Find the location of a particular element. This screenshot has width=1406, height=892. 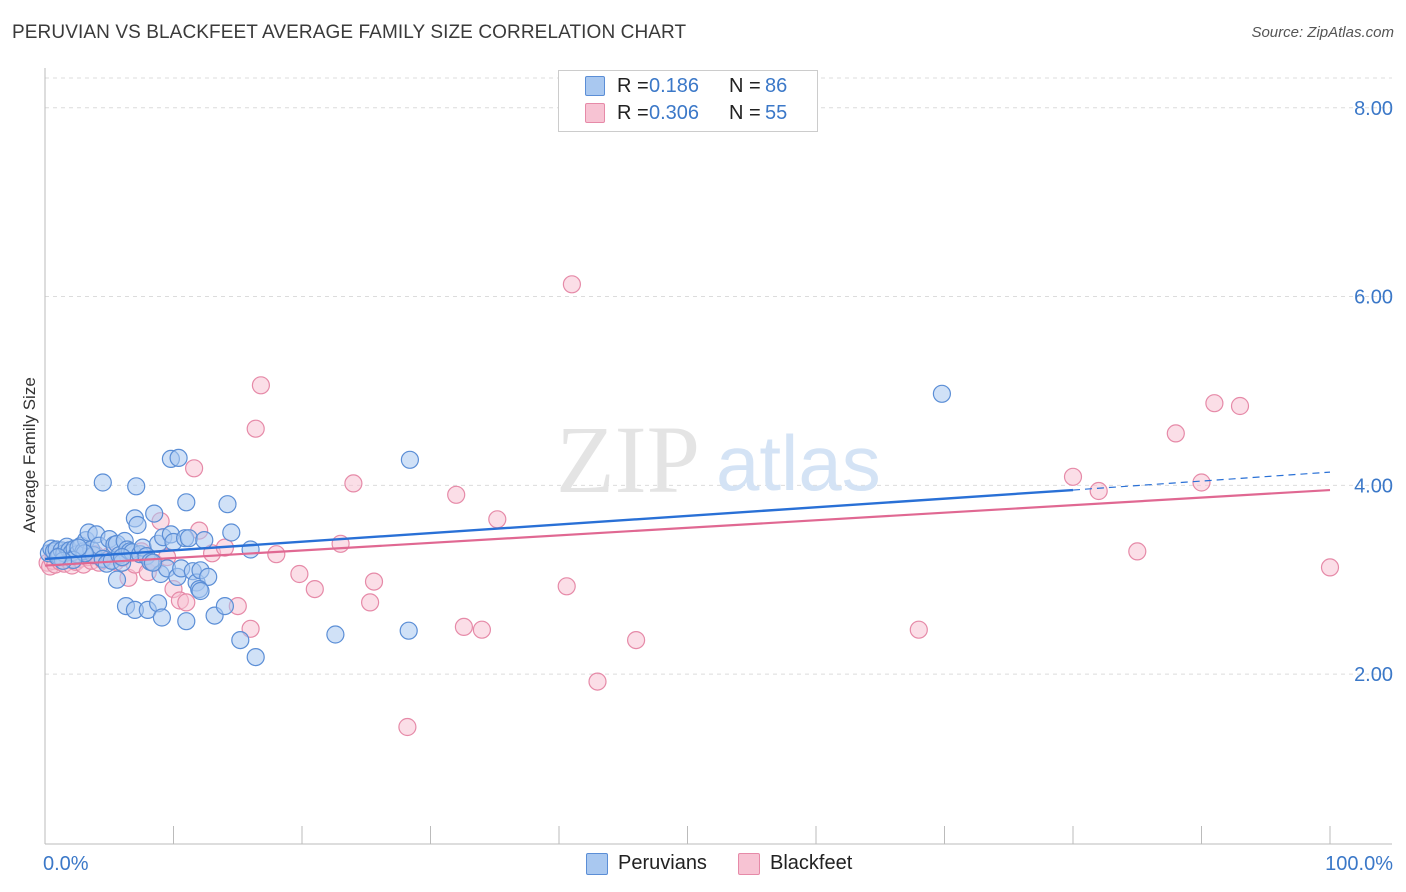

source-label: Source: ZipAtlas.com is located at coordinates (1322, 32).